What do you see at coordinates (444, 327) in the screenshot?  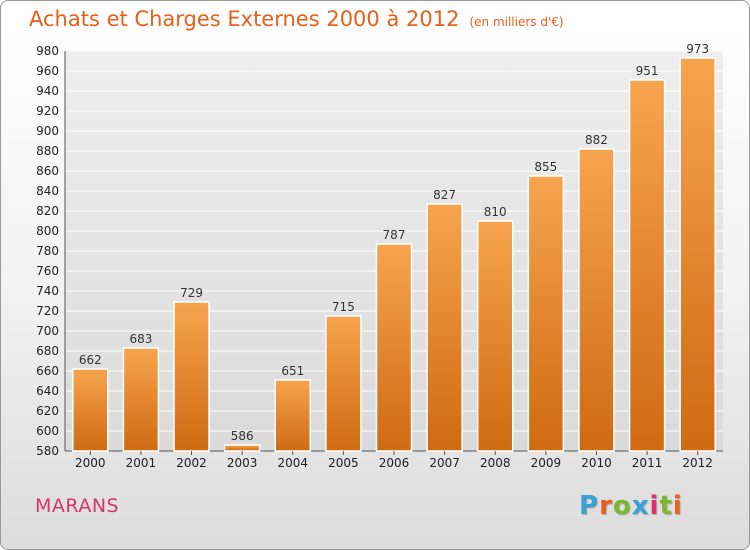 I see `bar-2007` at bounding box center [444, 327].